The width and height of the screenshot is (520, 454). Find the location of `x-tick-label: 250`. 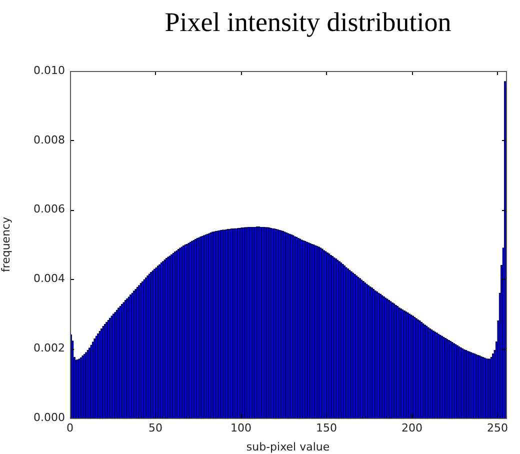

x-tick-label: 250 is located at coordinates (497, 427).